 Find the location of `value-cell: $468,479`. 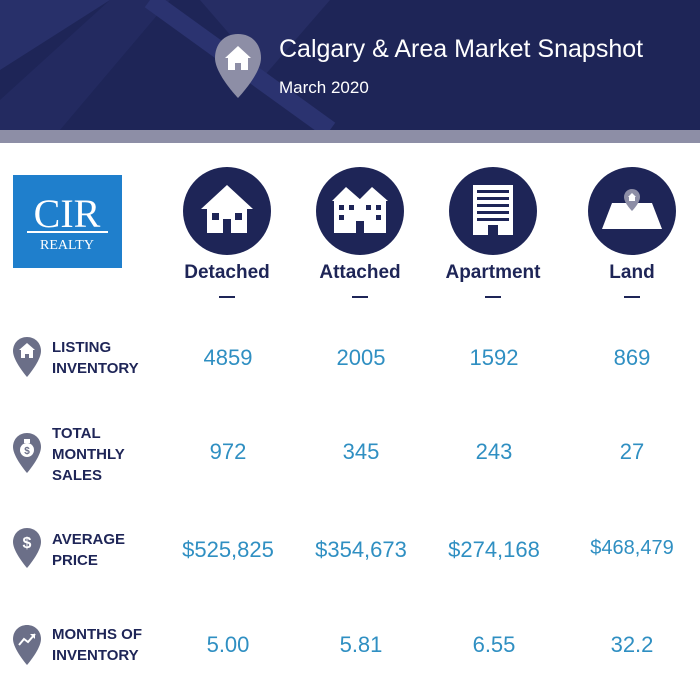

value-cell: $468,479 is located at coordinates (632, 548).